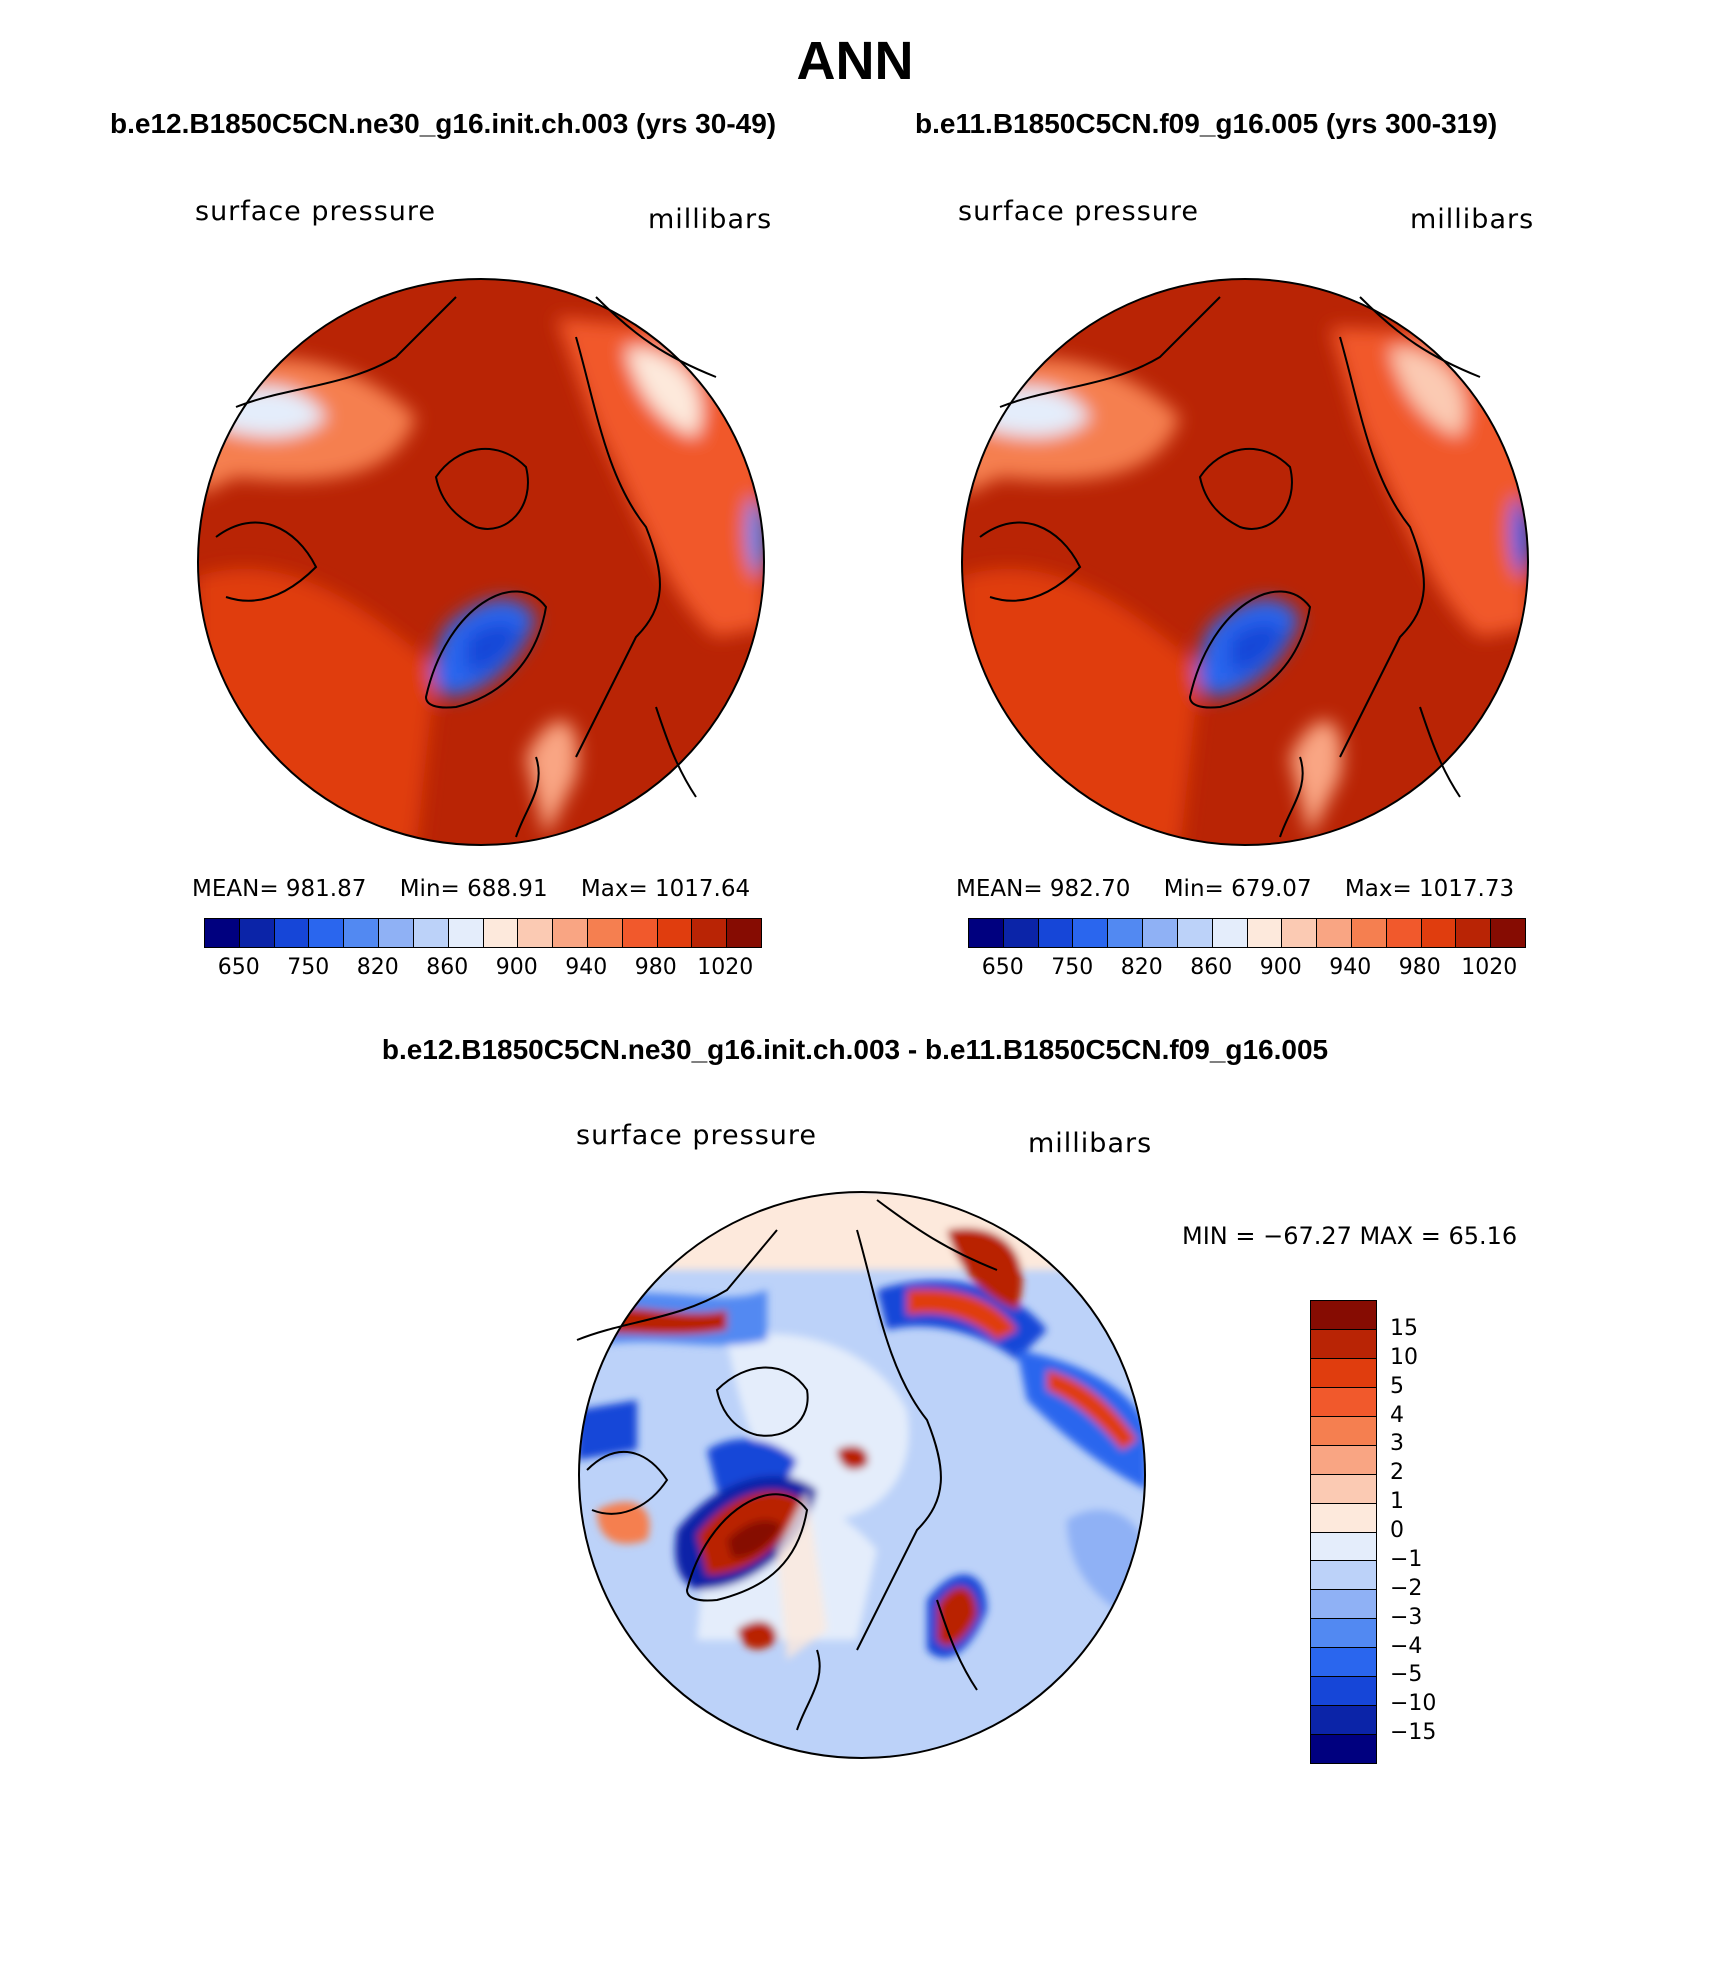 The width and height of the screenshot is (1710, 1961). What do you see at coordinates (315, 211) in the screenshot?
I see `panel1-variable-label: surface pressure` at bounding box center [315, 211].